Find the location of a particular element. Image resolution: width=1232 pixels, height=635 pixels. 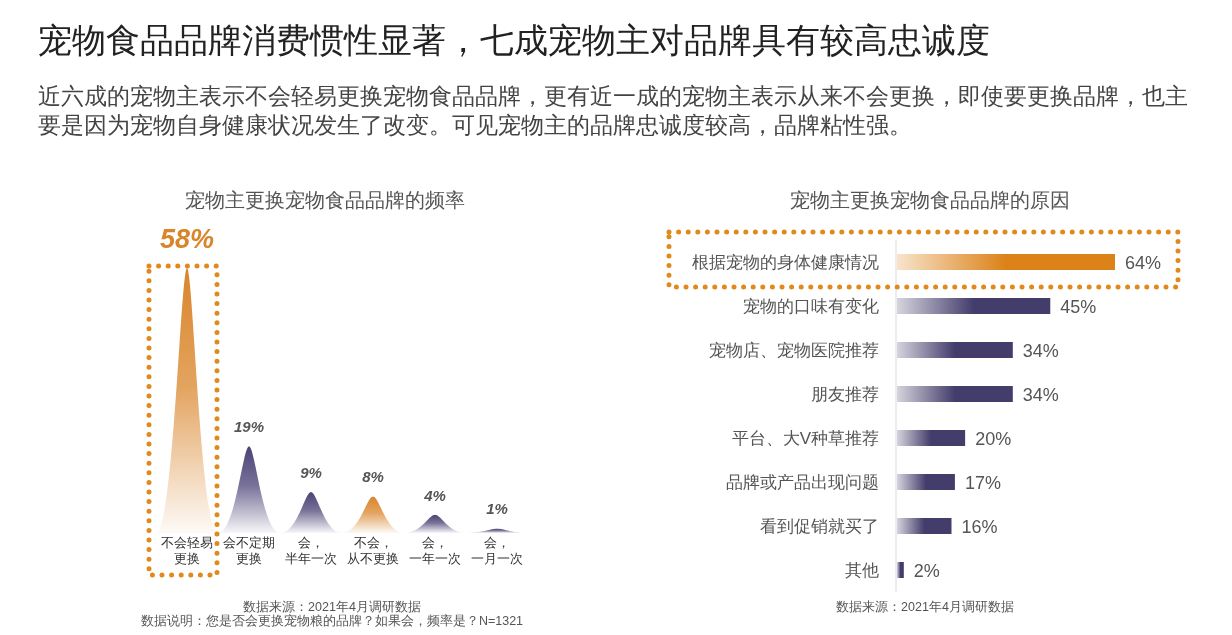

y-tick-label: 宠物的口味有变化 is located at coordinates (811, 306).